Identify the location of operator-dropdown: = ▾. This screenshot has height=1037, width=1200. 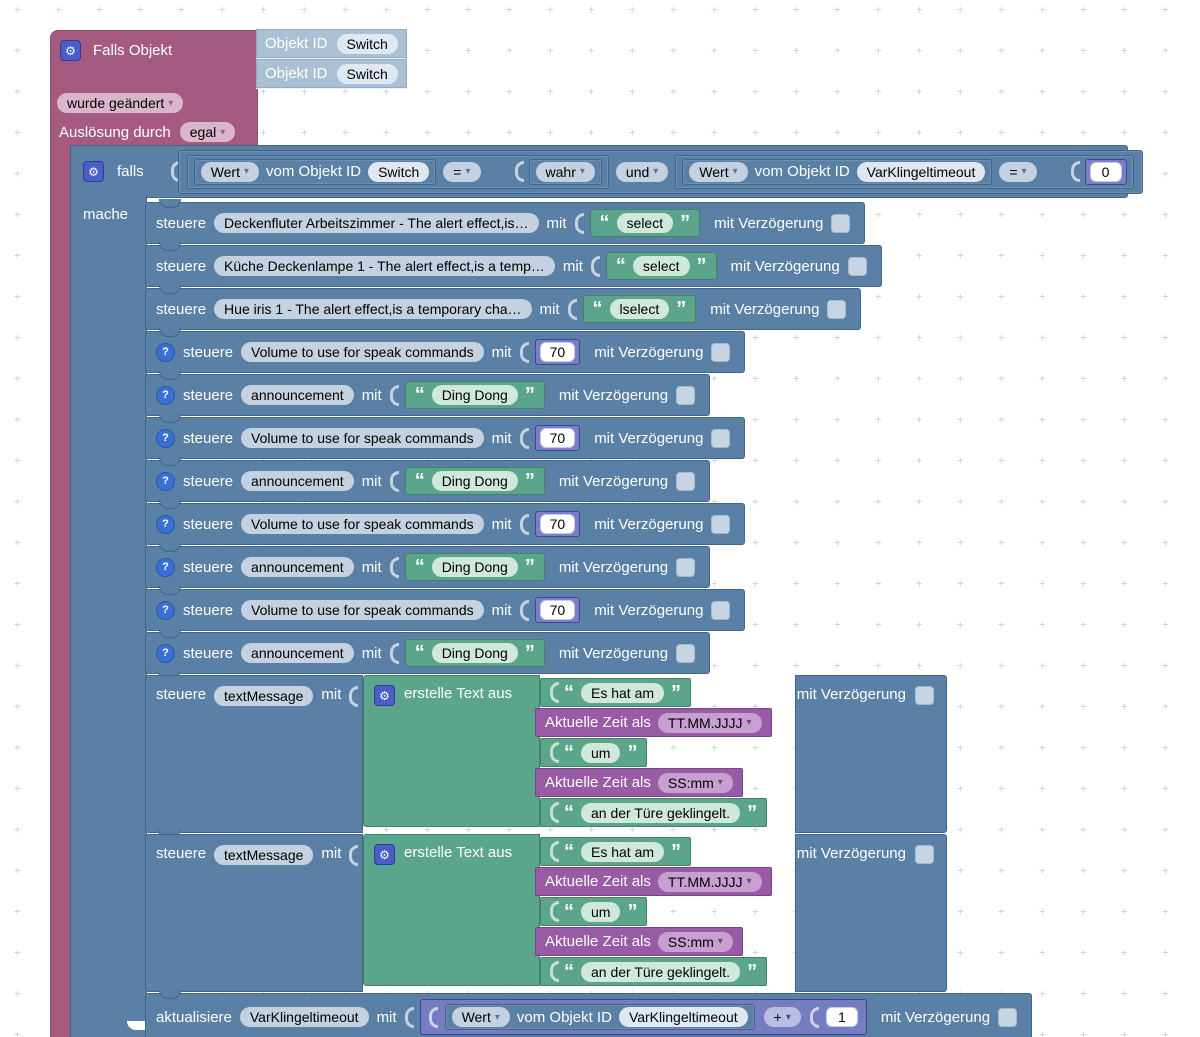
(462, 171).